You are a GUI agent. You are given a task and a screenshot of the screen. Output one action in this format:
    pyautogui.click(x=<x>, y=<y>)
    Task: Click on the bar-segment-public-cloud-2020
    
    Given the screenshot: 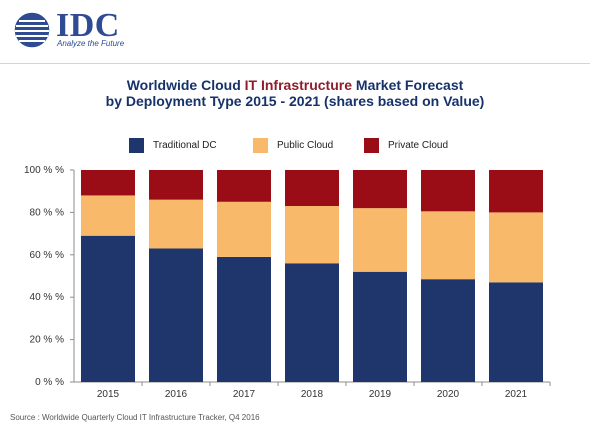 What is the action you would take?
    pyautogui.click(x=448, y=245)
    